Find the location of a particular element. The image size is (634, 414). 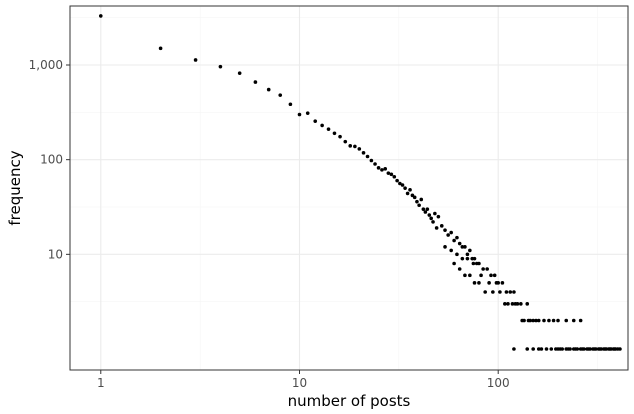

x-tick-label: 10 is located at coordinates (299, 383).